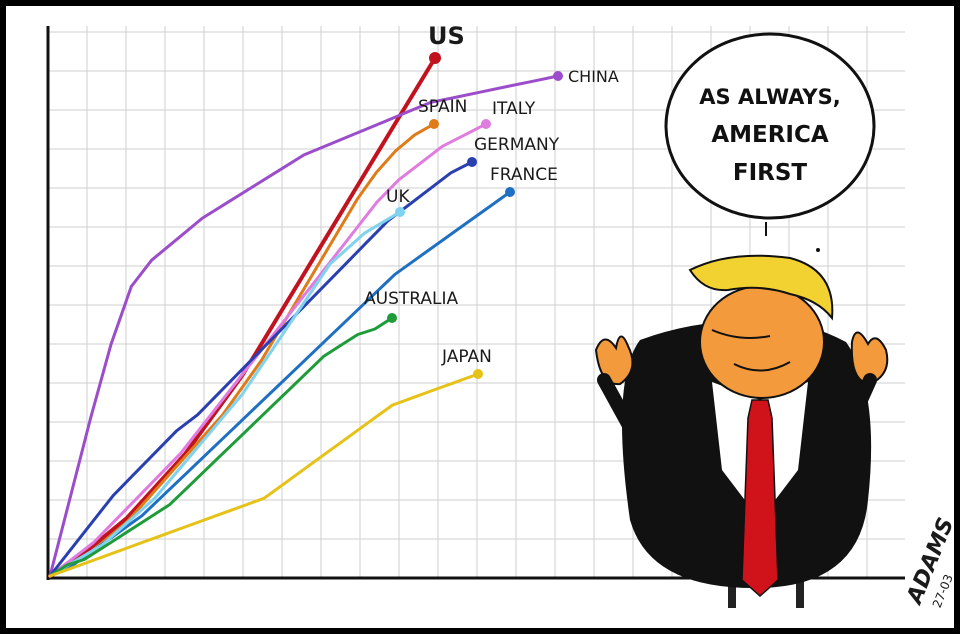  What do you see at coordinates (446, 36) in the screenshot?
I see `label-us: US` at bounding box center [446, 36].